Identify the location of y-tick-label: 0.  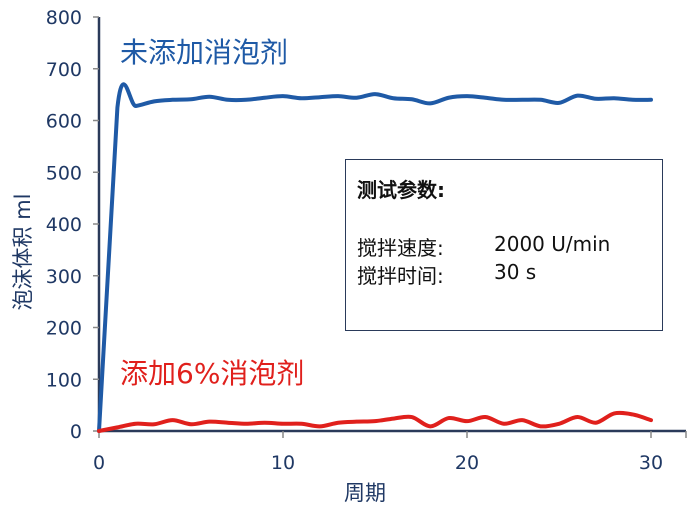
(76, 432).